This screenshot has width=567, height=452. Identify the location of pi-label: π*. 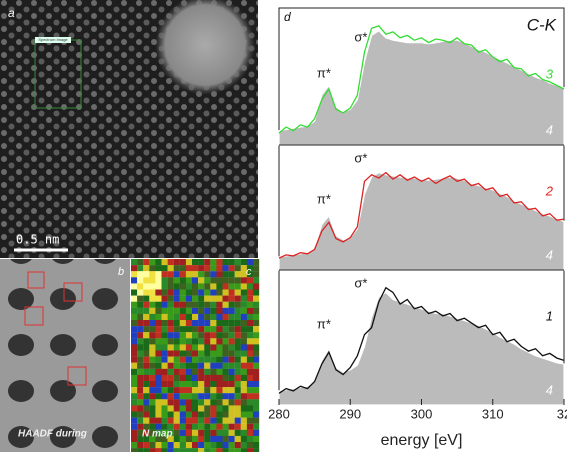
(324, 198).